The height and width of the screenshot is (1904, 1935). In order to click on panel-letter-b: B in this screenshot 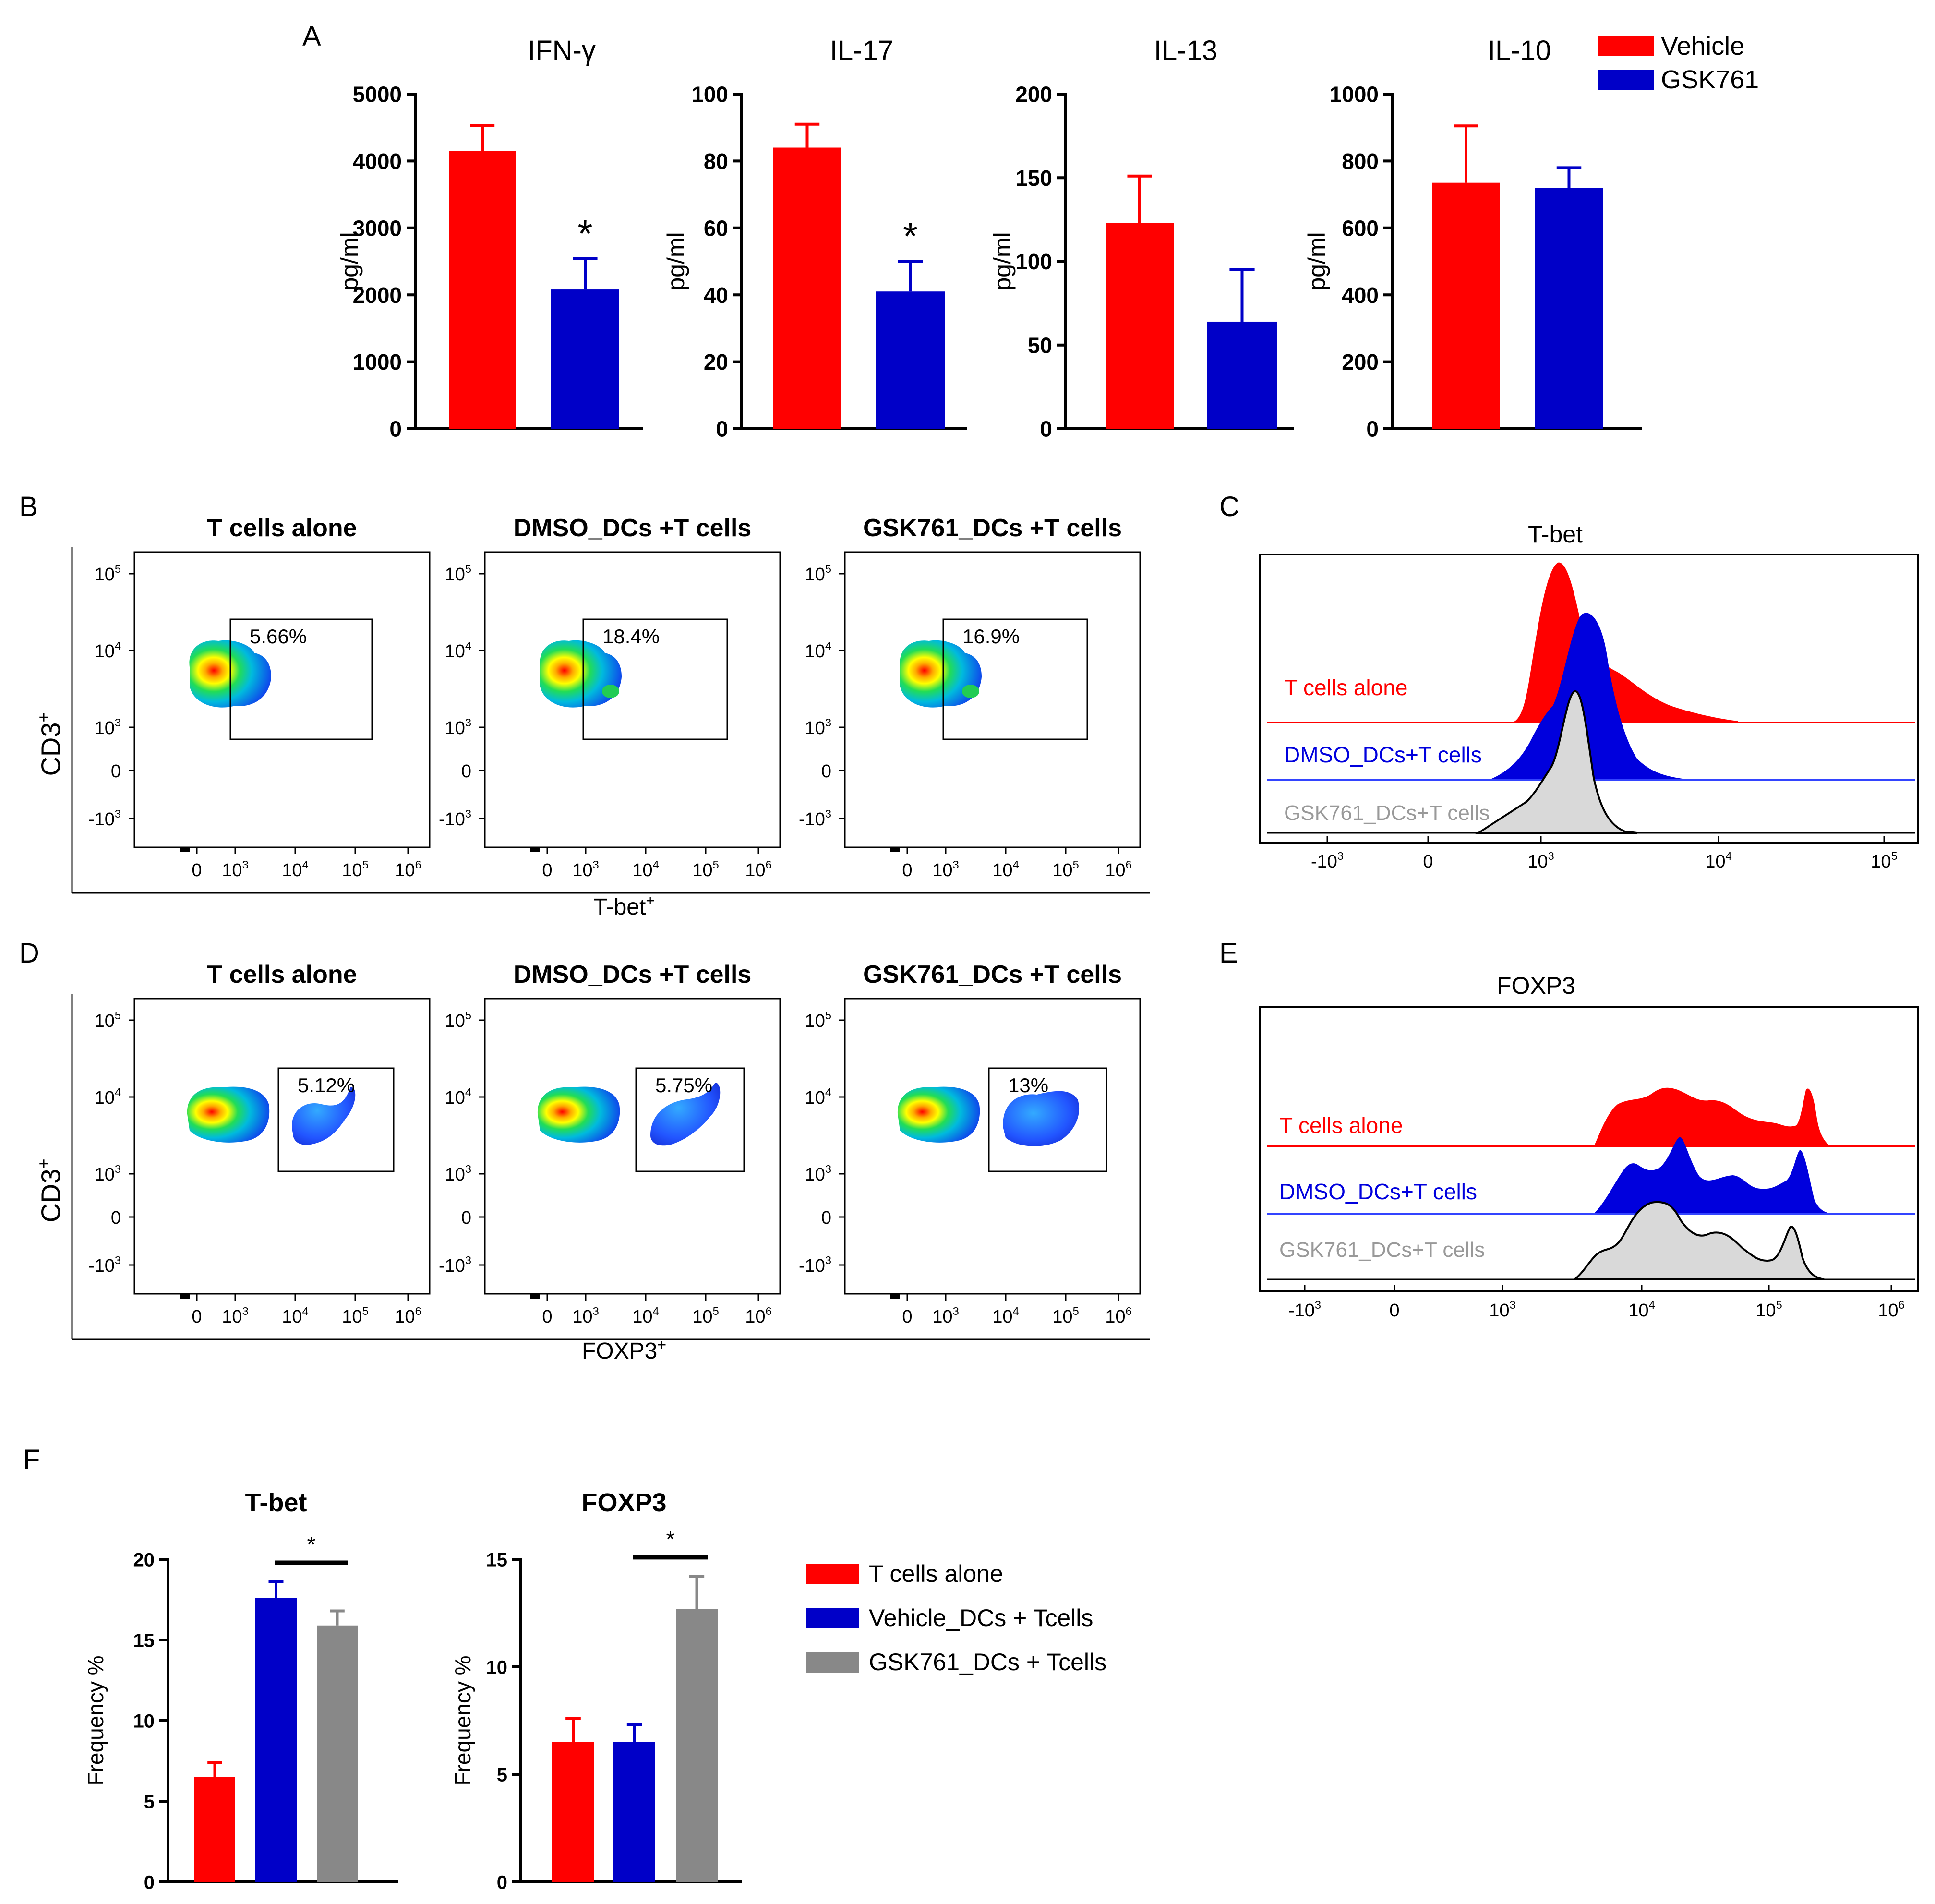, I will do `click(28, 506)`.